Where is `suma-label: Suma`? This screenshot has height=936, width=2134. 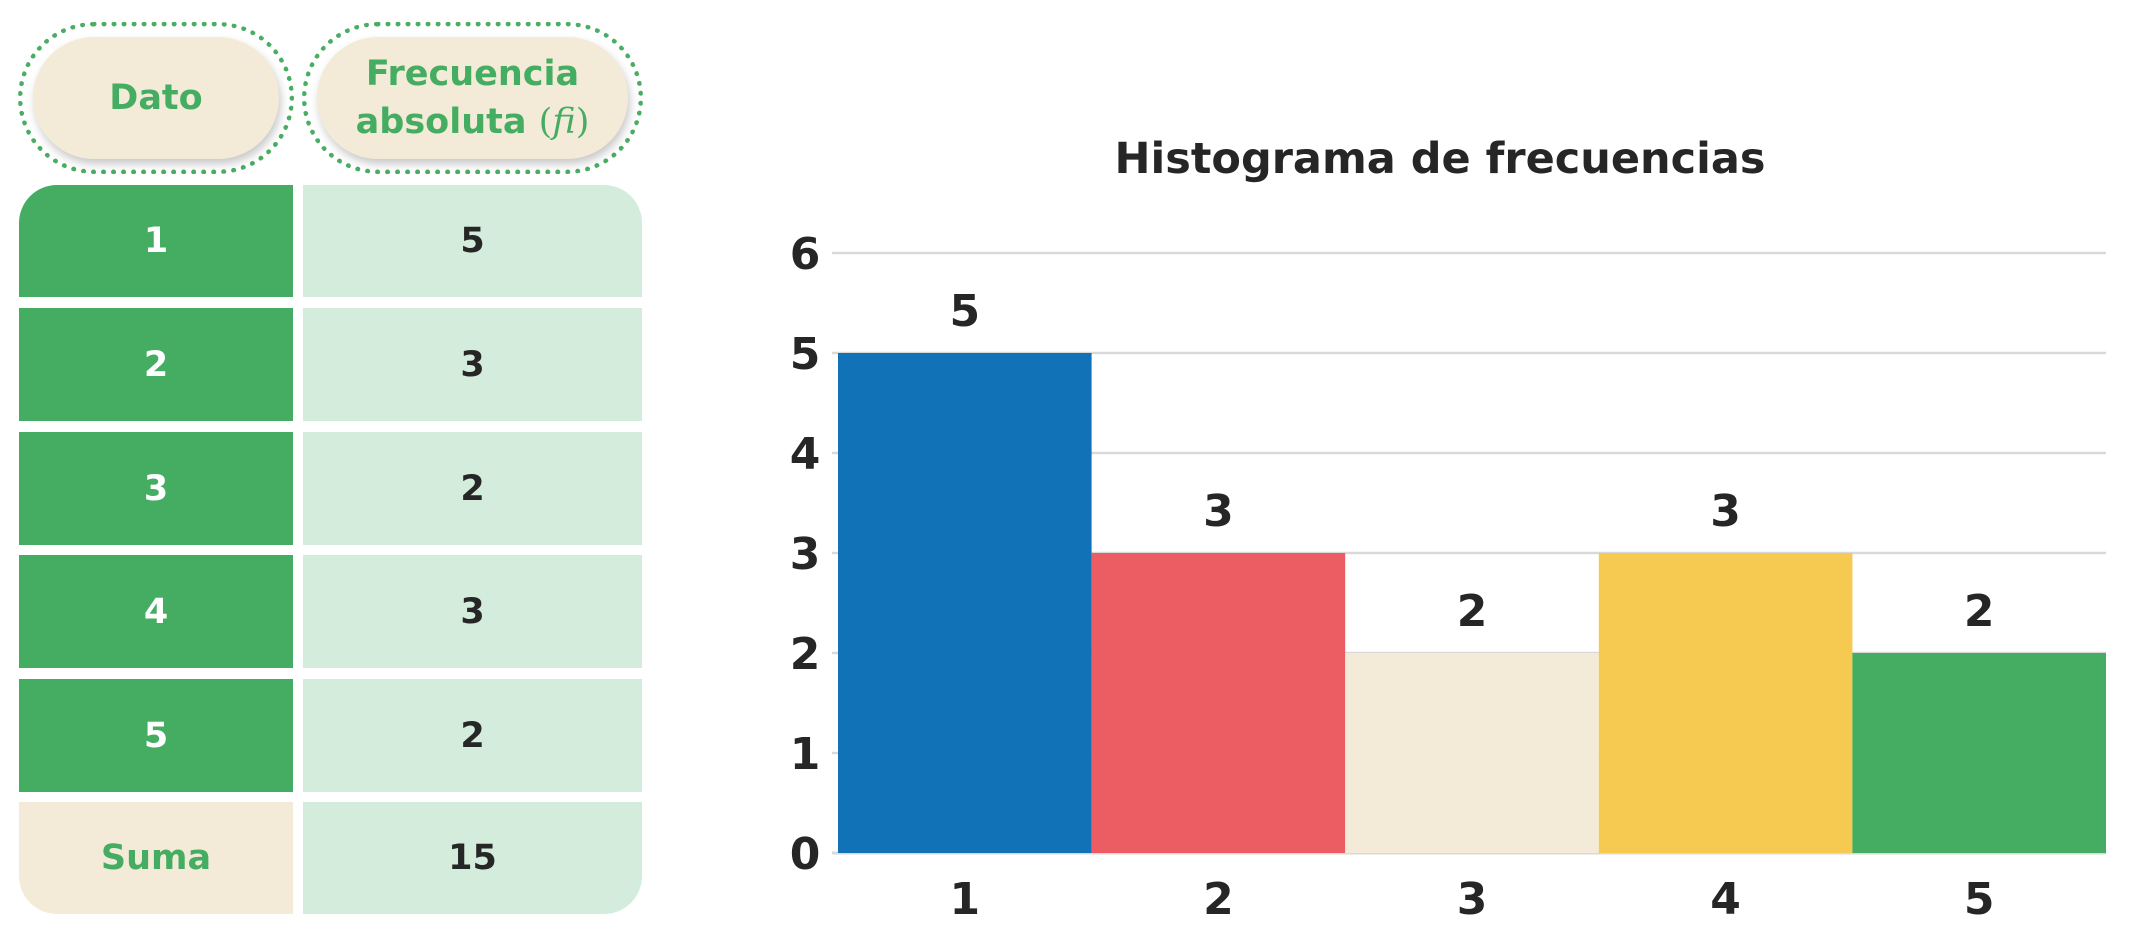 suma-label: Suma is located at coordinates (156, 858).